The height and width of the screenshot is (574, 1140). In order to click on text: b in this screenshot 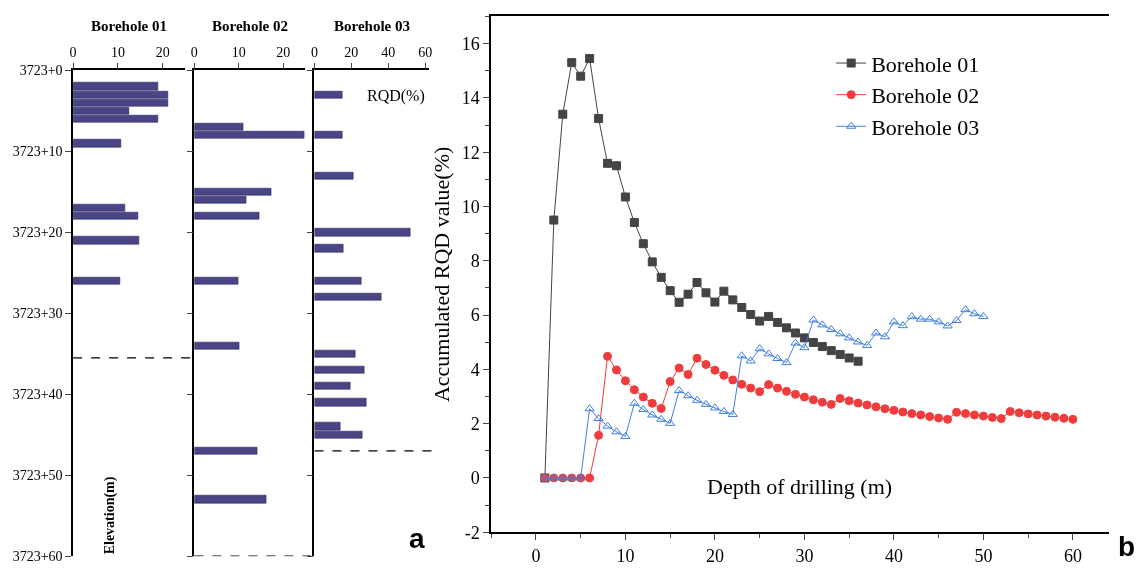, I will do `click(1127, 546)`.